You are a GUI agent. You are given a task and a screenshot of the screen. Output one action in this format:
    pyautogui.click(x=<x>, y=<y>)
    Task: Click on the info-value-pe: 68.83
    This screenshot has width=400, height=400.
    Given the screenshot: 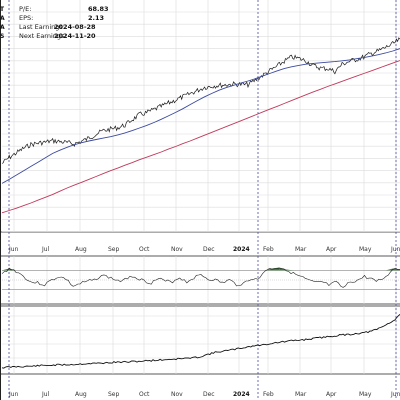 What is the action you would take?
    pyautogui.click(x=98, y=9)
    